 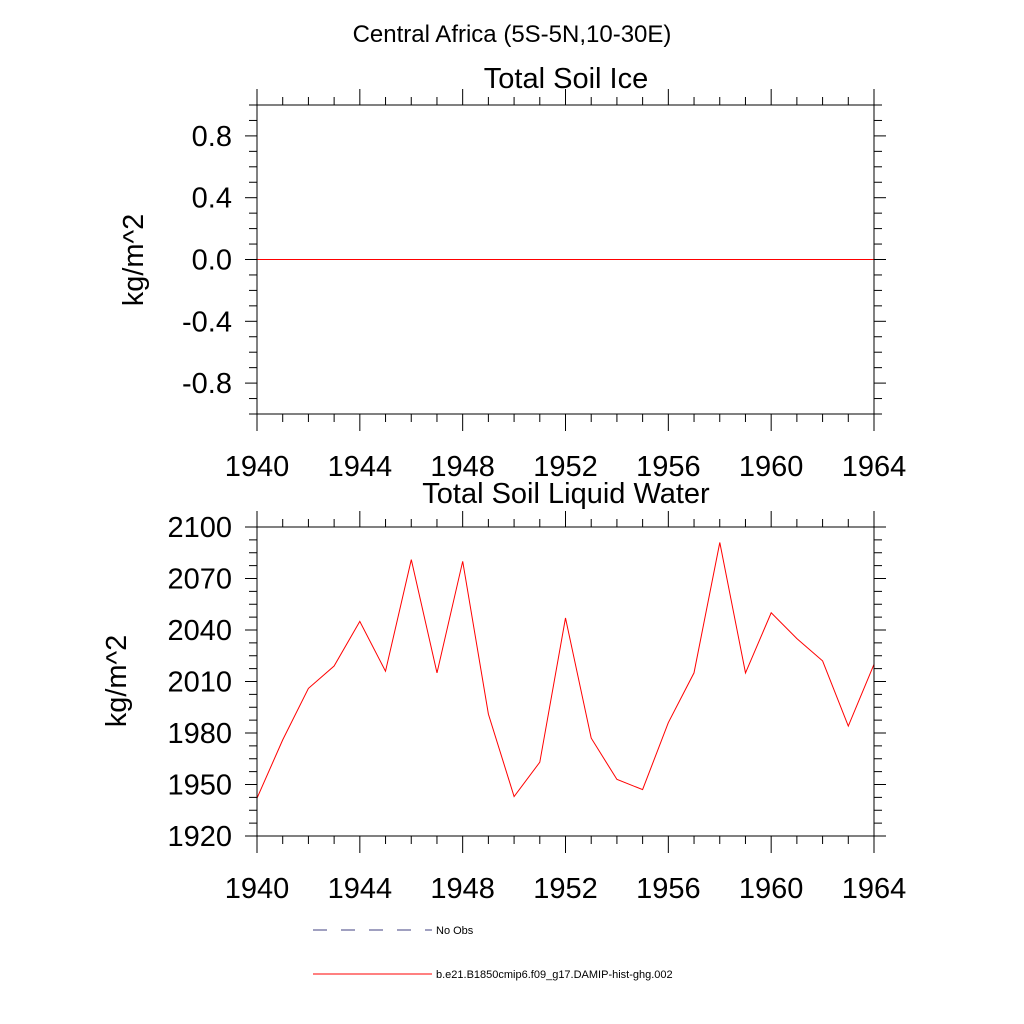 What do you see at coordinates (199, 631) in the screenshot?
I see `y-tick-label: 2040` at bounding box center [199, 631].